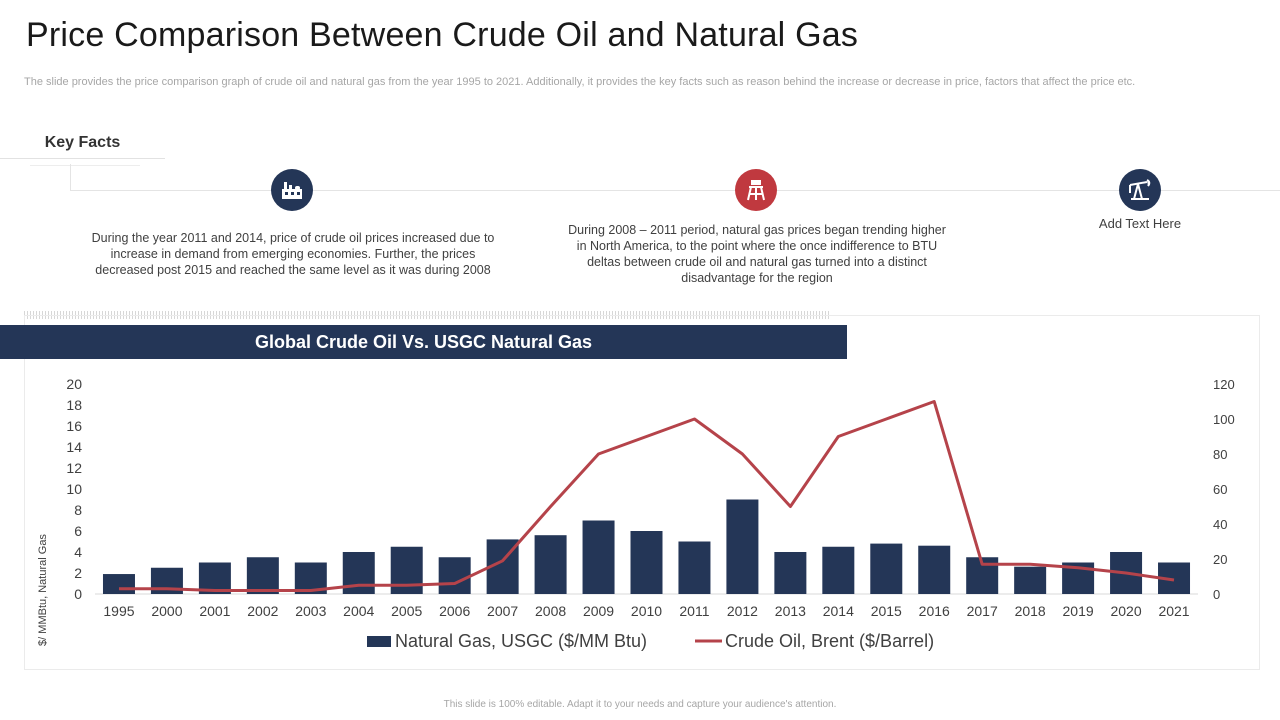 The height and width of the screenshot is (720, 1280). I want to click on x-tick-label: 1995, so click(118, 611).